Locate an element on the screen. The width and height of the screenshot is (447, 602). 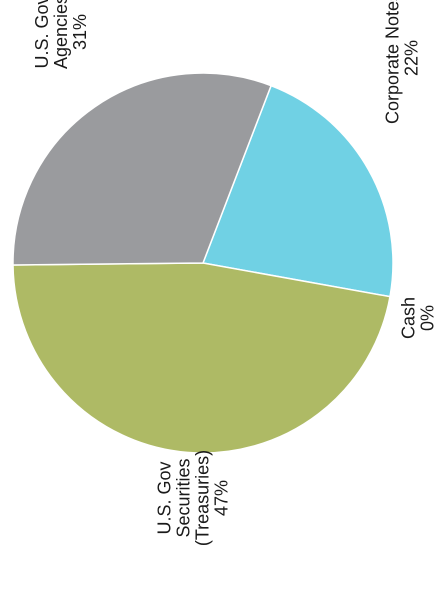
slice-label-u-s-gov-securities-treasuries: U.S. GovSecurities(Treasuries)47% is located at coordinates (193, 498).